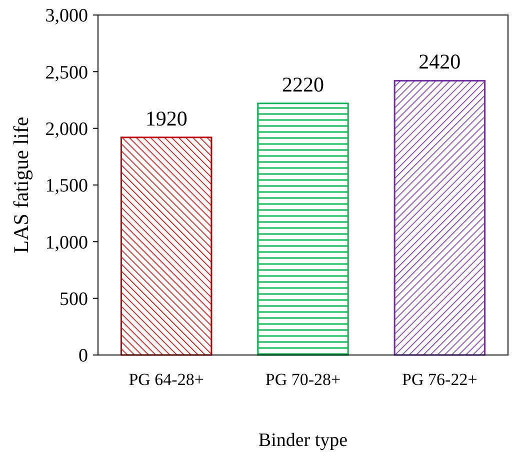 Image resolution: width=516 pixels, height=469 pixels. Describe the element at coordinates (439, 62) in the screenshot. I see `data-label: 2420` at that location.